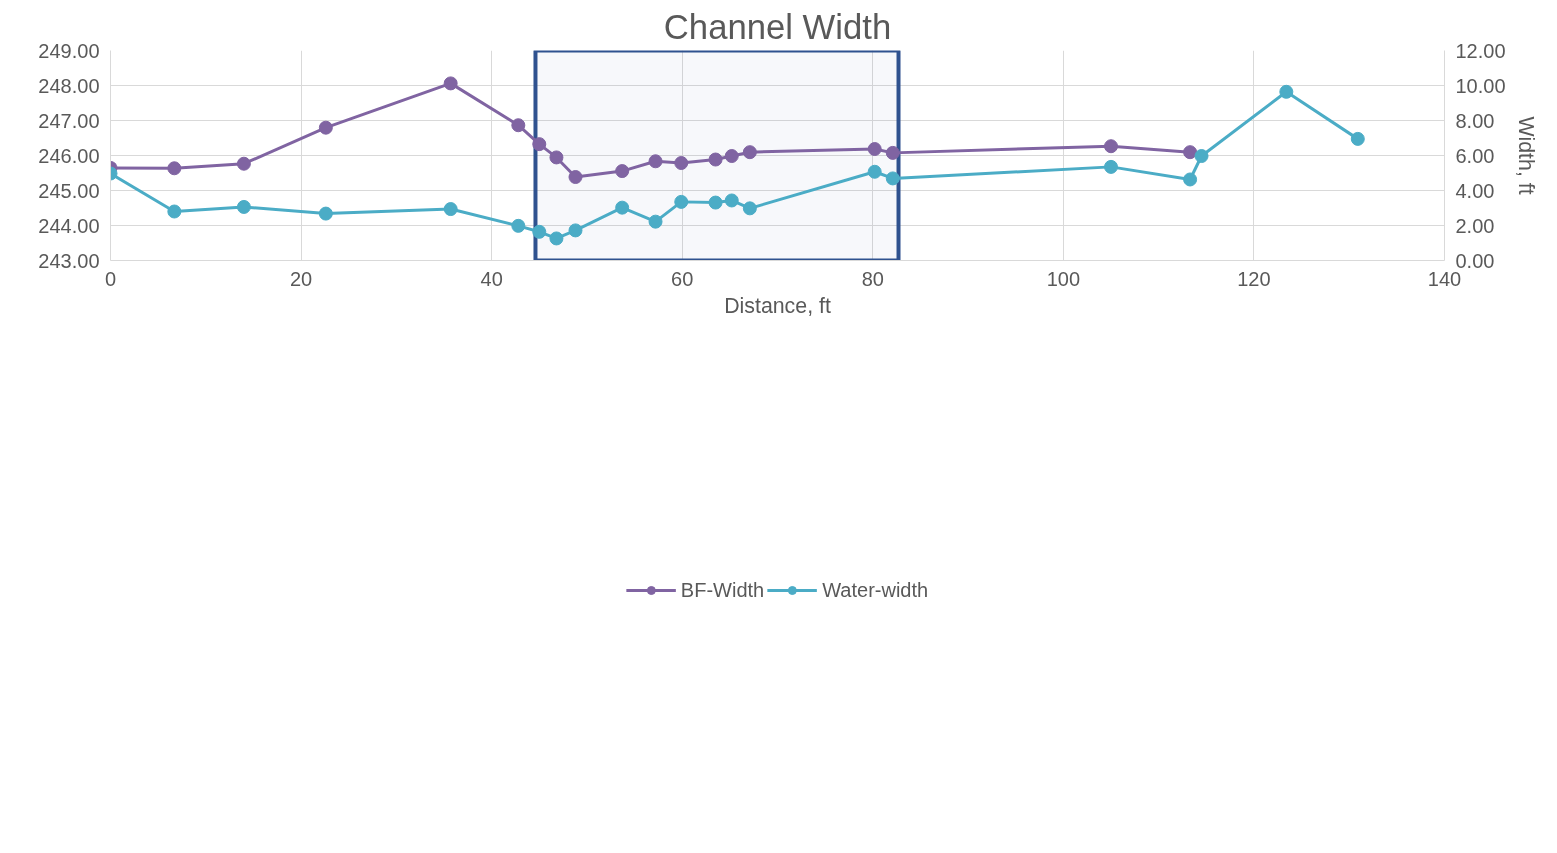  What do you see at coordinates (69, 225) in the screenshot?
I see `y-tick-label: 244.00` at bounding box center [69, 225].